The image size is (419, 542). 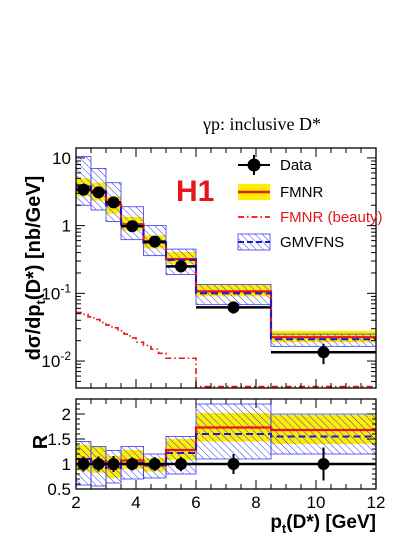 I want to click on bot-y-tick-label: 0.5, so click(x=59, y=489).